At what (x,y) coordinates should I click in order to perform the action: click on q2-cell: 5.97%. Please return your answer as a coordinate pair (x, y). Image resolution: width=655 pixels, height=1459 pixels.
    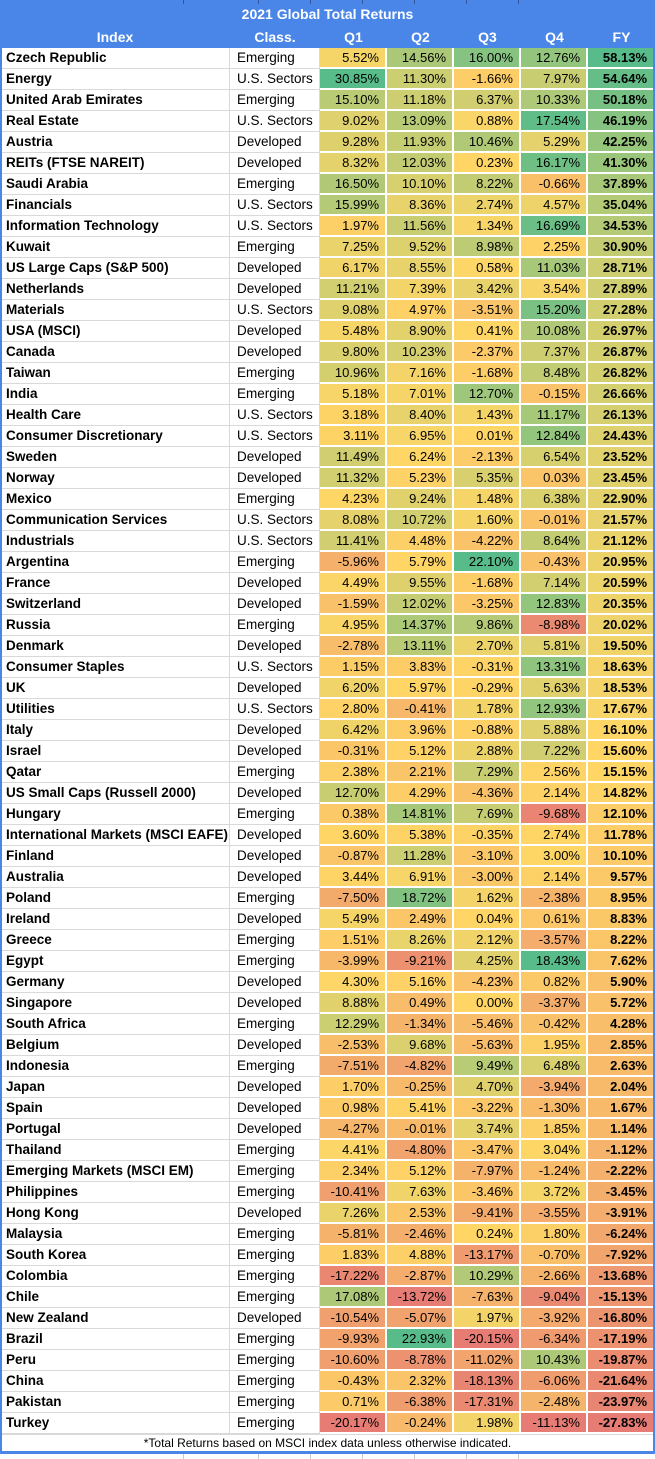
    Looking at the image, I should click on (420, 688).